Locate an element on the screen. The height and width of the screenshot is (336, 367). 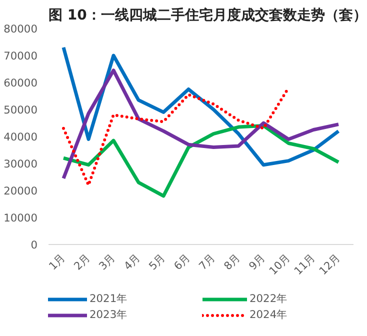
y-tick-label: 40000 is located at coordinates (21, 137).